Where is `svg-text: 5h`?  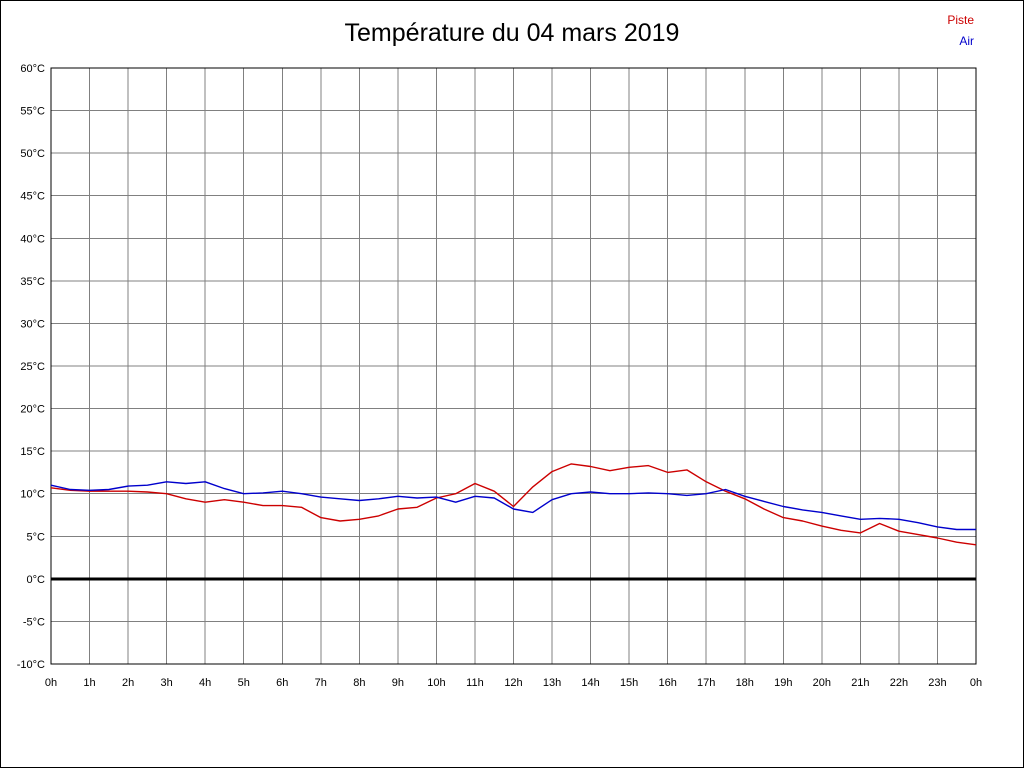
svg-text: 5h is located at coordinates (244, 683).